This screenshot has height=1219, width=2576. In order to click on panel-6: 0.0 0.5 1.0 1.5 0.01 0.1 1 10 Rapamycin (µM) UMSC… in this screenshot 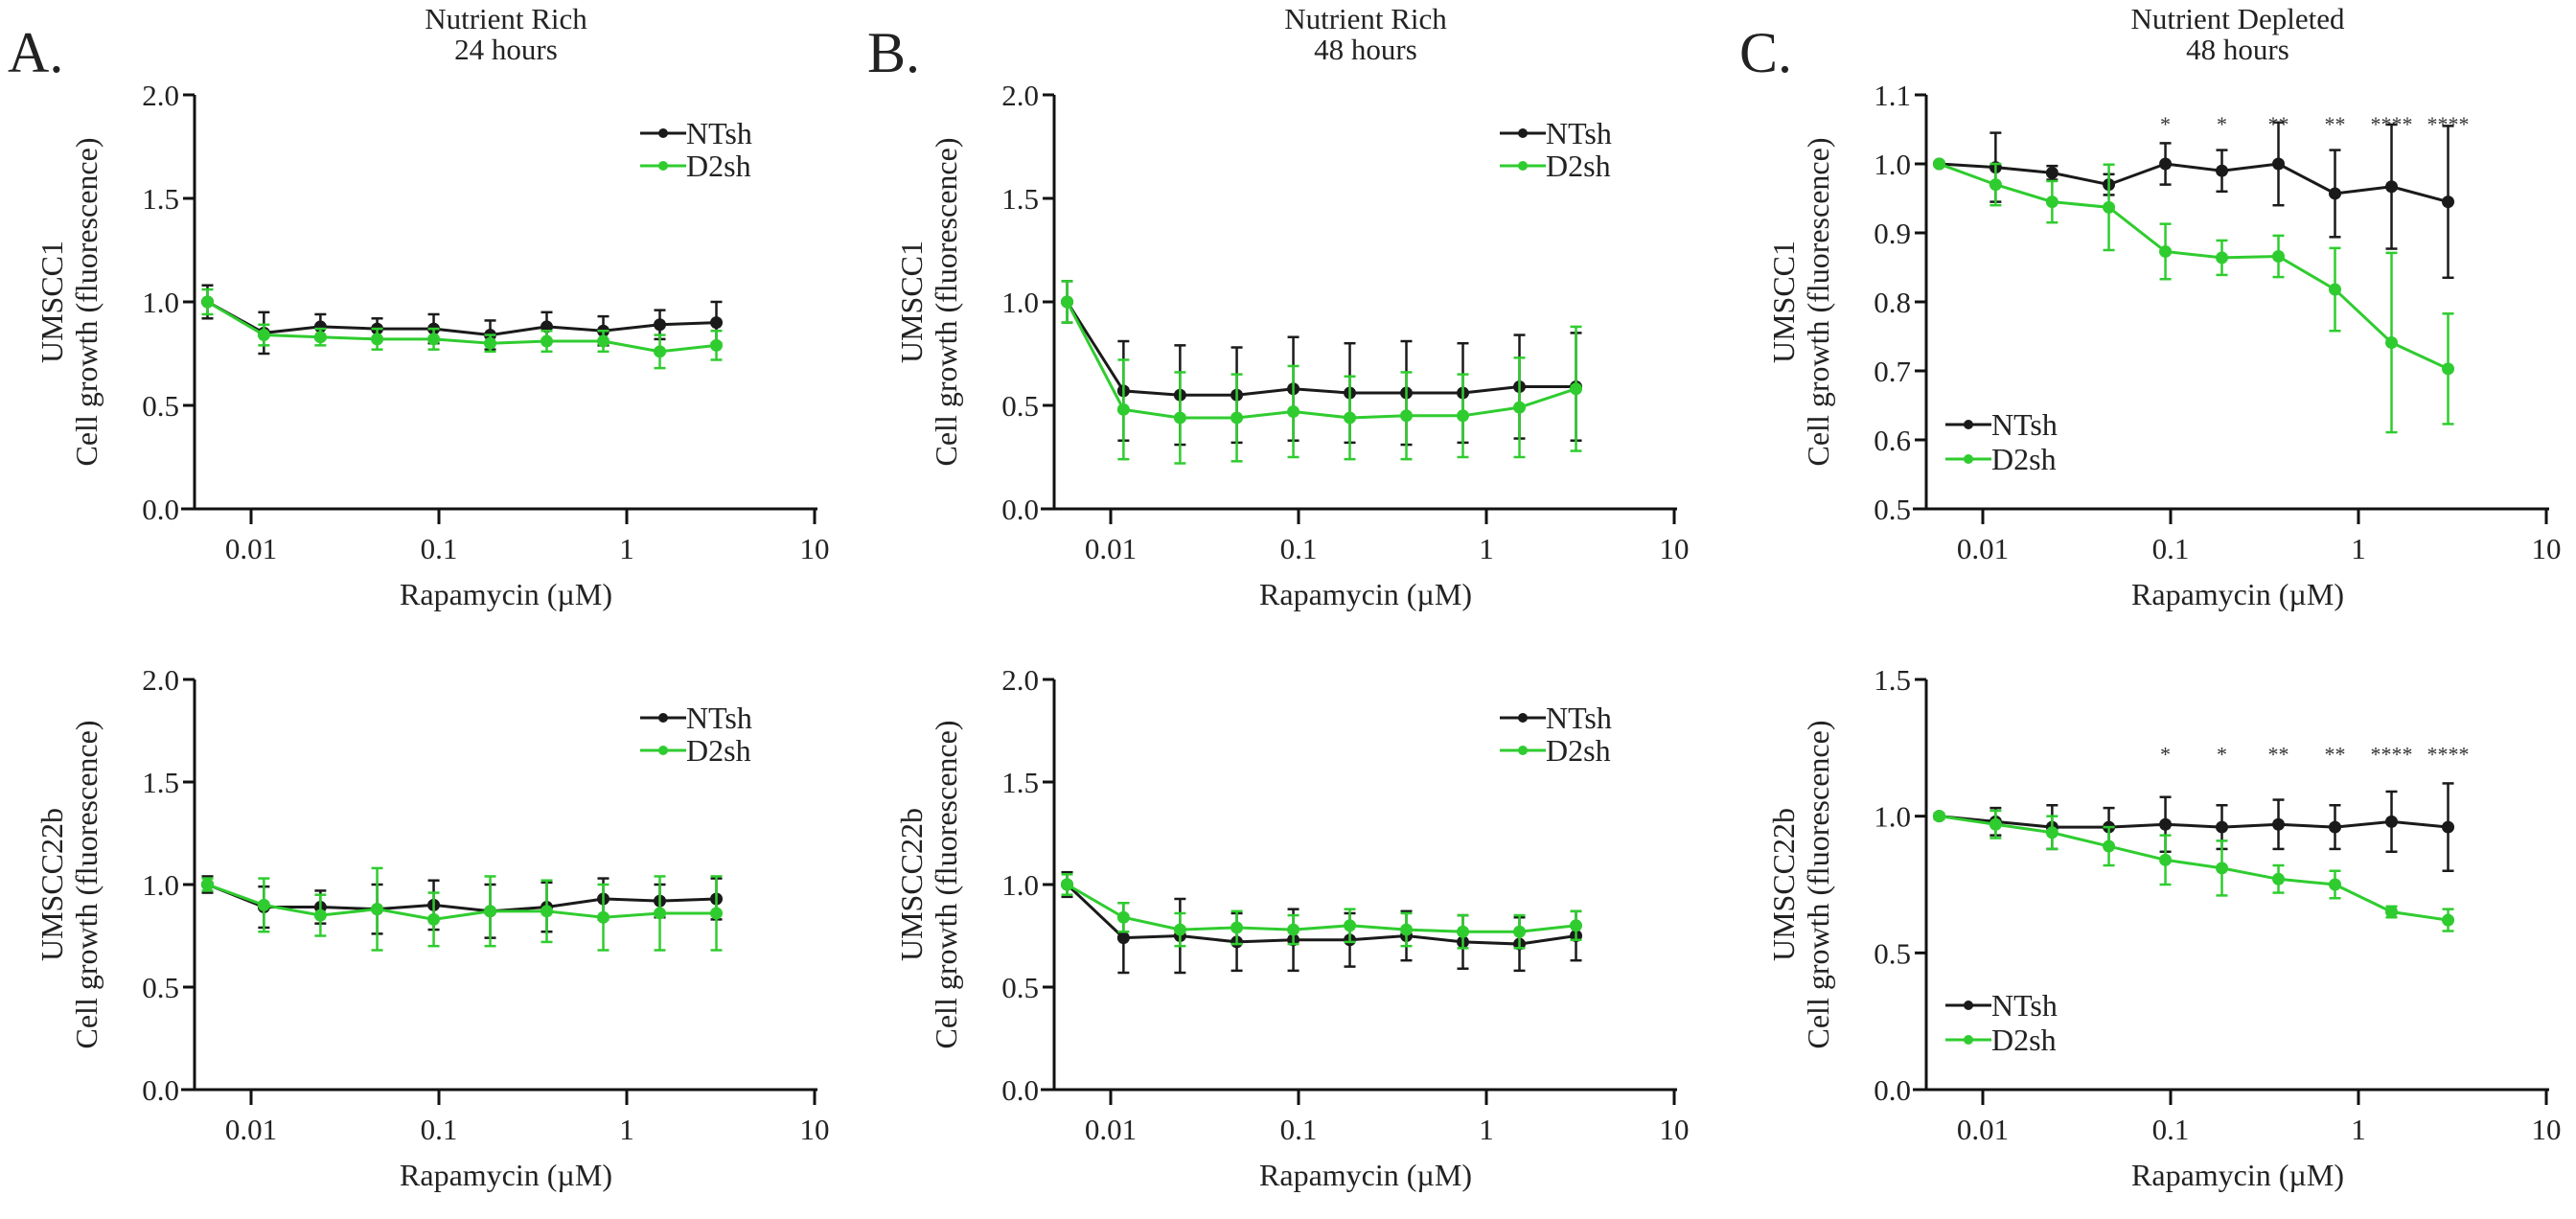, I will do `click(2164, 927)`.